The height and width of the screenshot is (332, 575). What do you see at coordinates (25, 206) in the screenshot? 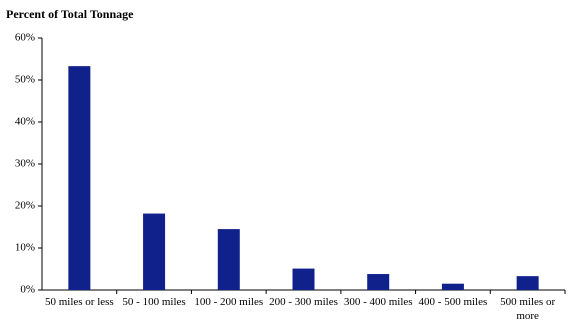
I see `y-tick-label: 20%` at bounding box center [25, 206].